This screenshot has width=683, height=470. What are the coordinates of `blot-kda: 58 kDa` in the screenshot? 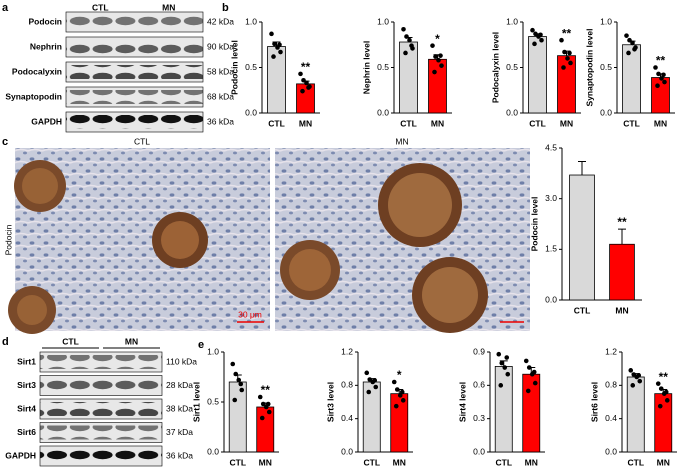 It's located at (220, 71).